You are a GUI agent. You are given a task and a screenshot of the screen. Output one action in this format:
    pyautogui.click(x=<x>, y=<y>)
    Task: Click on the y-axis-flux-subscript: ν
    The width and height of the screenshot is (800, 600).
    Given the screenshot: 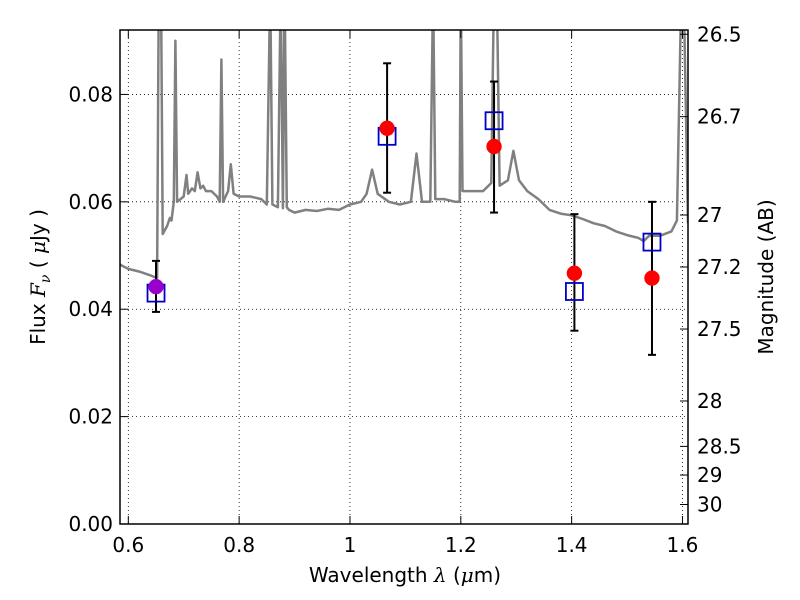 What is the action you would take?
    pyautogui.click(x=46, y=278)
    